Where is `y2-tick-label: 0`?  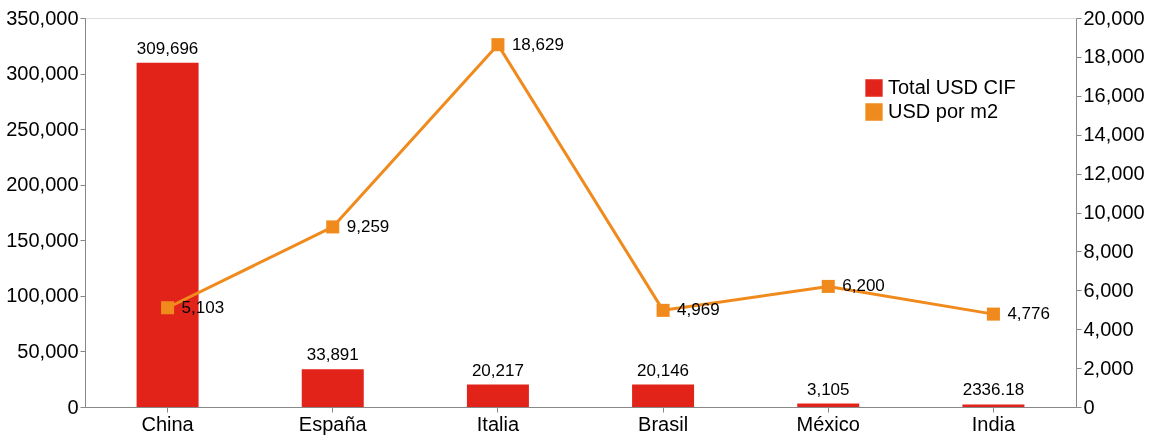
y2-tick-label: 0 is located at coordinates (1089, 406).